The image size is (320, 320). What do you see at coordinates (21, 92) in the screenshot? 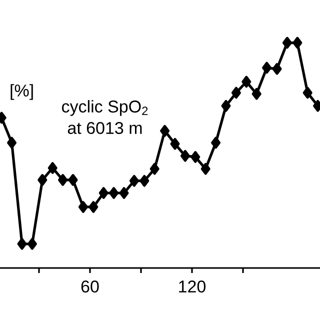
I see `y-axis-title: [%]` at bounding box center [21, 92].